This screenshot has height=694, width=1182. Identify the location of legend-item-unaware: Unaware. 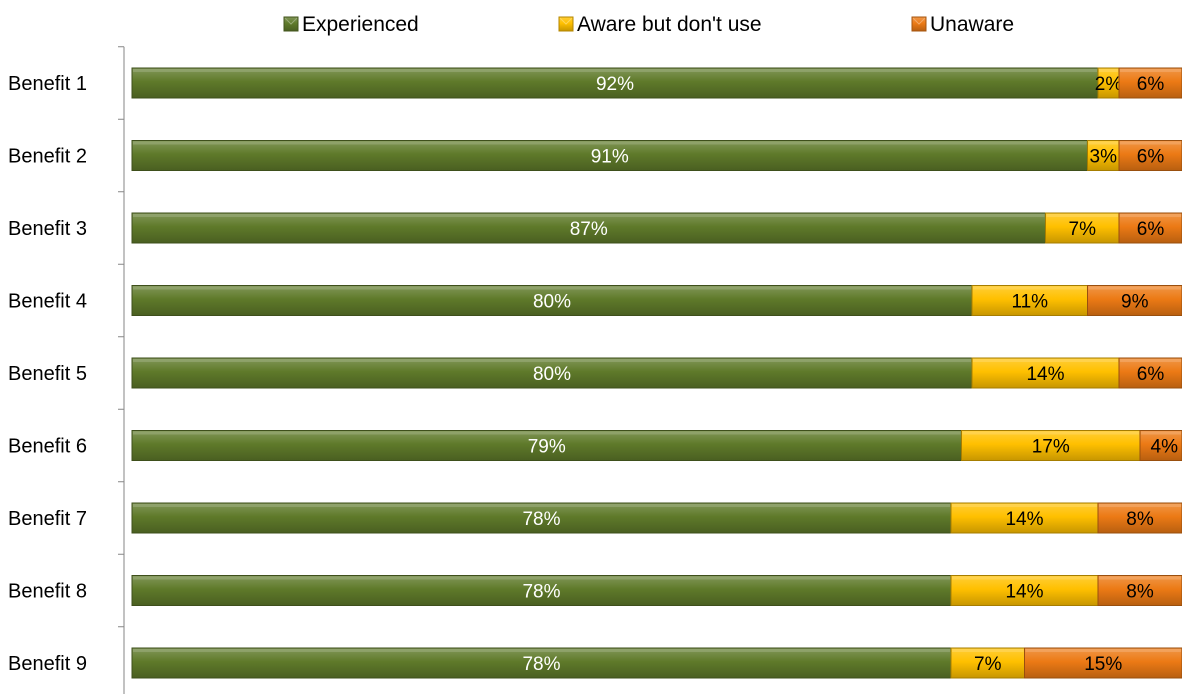
(962, 24).